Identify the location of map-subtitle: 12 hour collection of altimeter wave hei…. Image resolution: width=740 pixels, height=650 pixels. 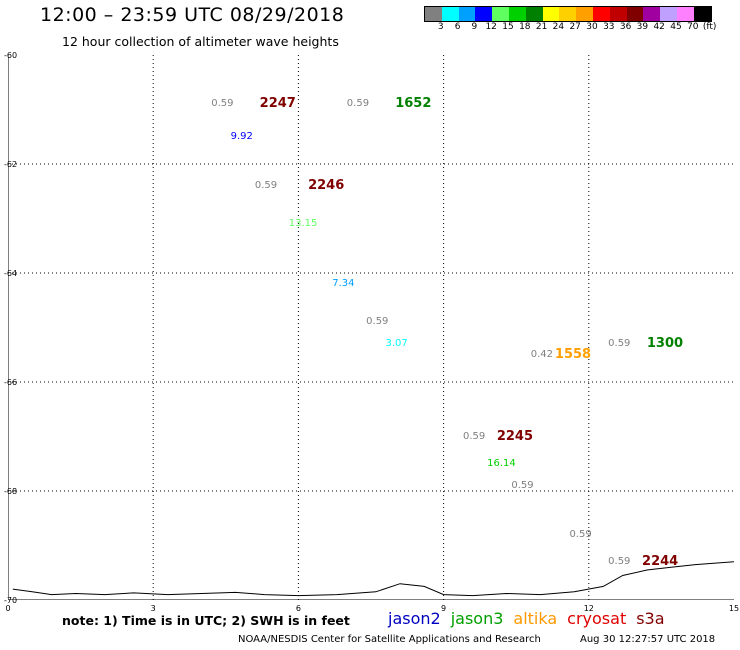
(200, 41).